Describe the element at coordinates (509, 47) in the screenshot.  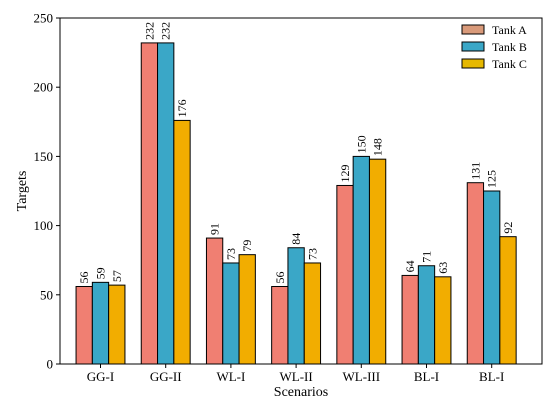
I see `legend-label: Tank B` at that location.